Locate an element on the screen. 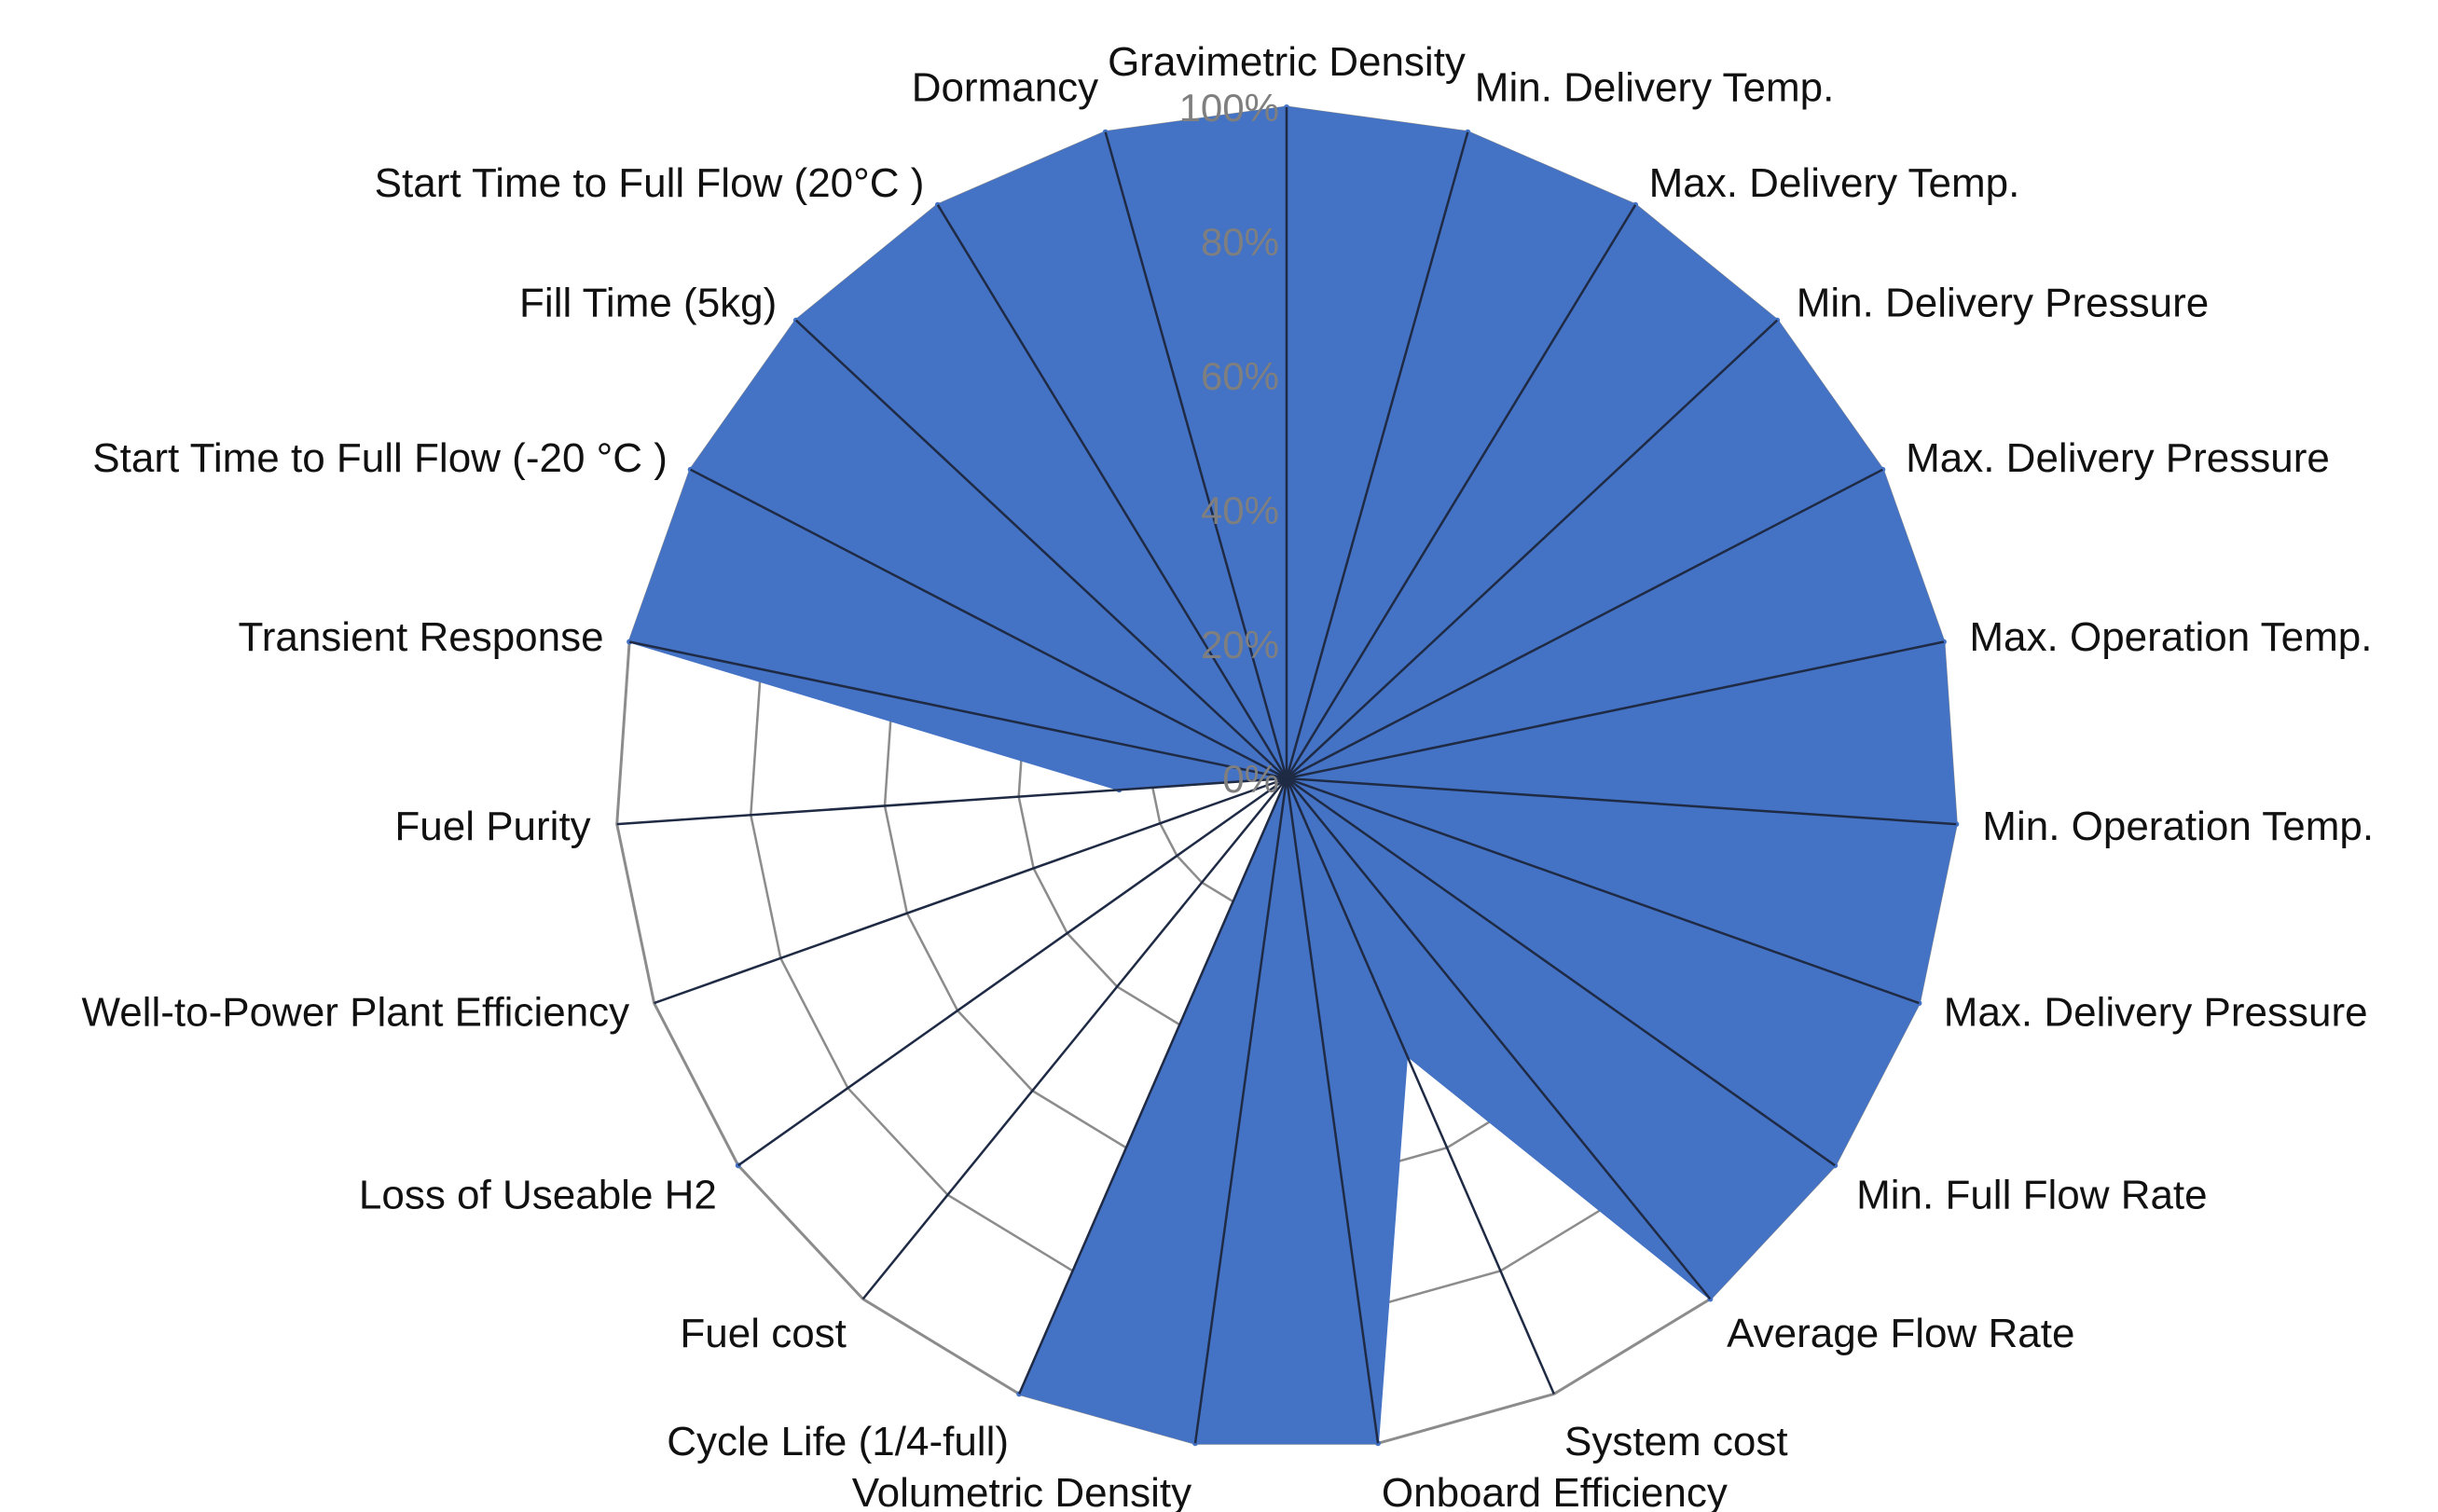  tick-label: 80% is located at coordinates (1240, 242).